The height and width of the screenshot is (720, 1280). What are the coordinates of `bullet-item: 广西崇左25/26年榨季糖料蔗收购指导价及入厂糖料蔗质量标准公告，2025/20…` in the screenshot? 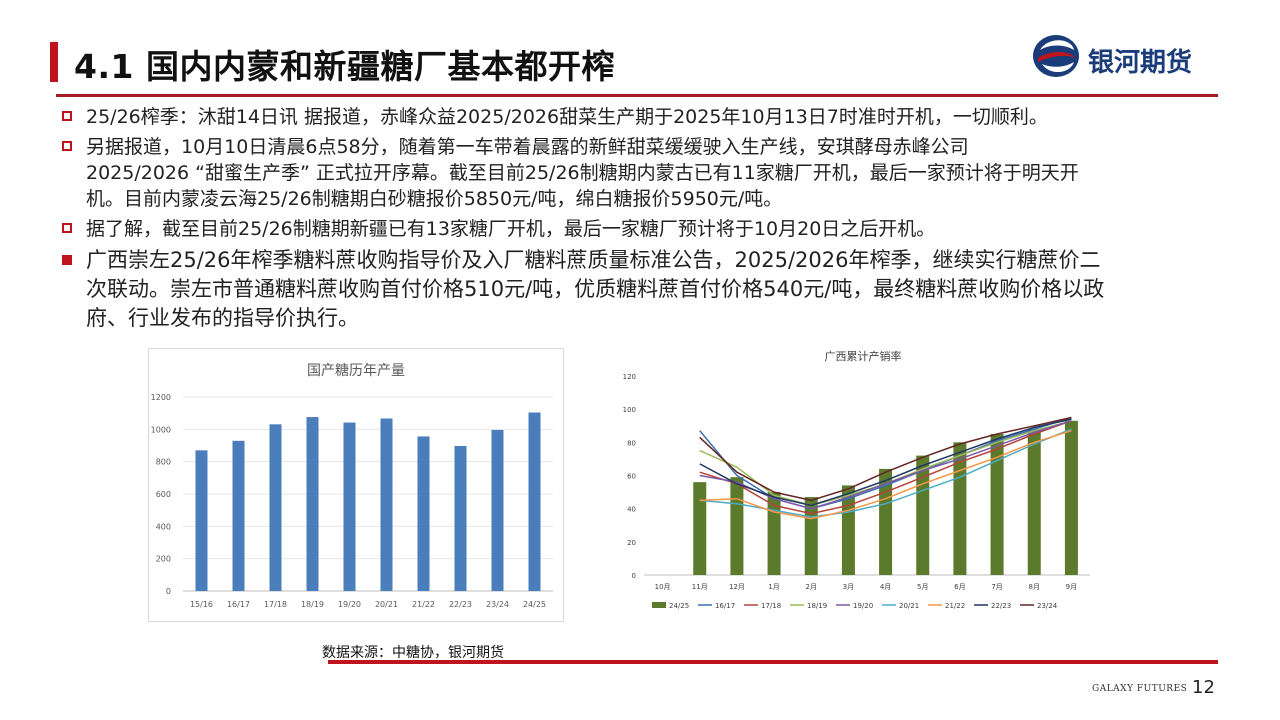 It's located at (647, 289).